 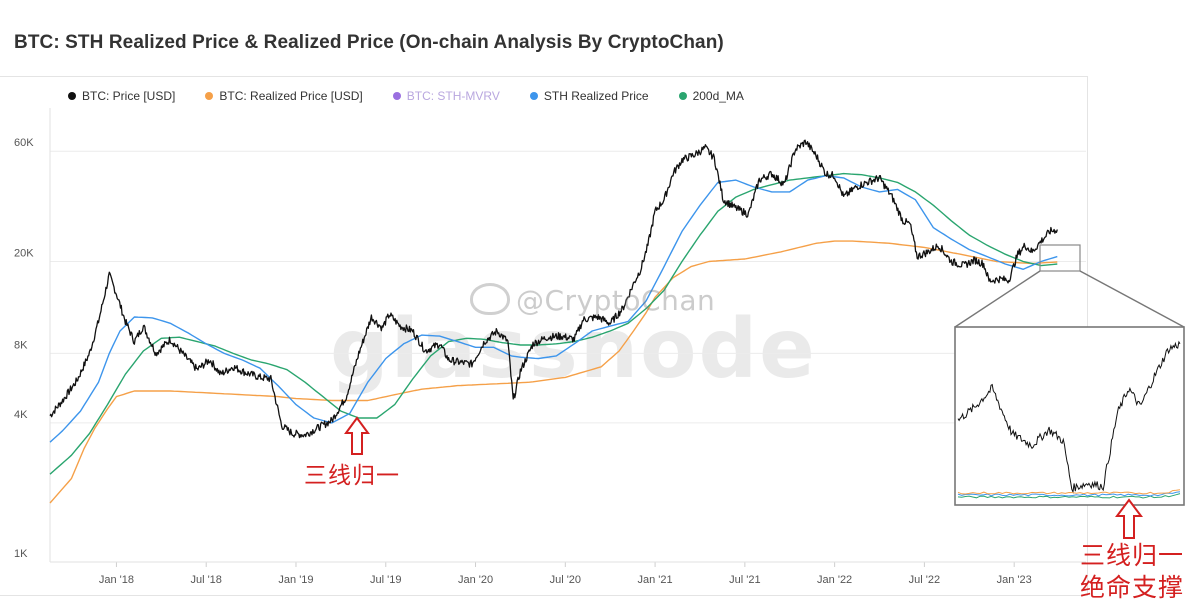 What do you see at coordinates (21, 345) in the screenshot?
I see `y-tick-label: 8K` at bounding box center [21, 345].